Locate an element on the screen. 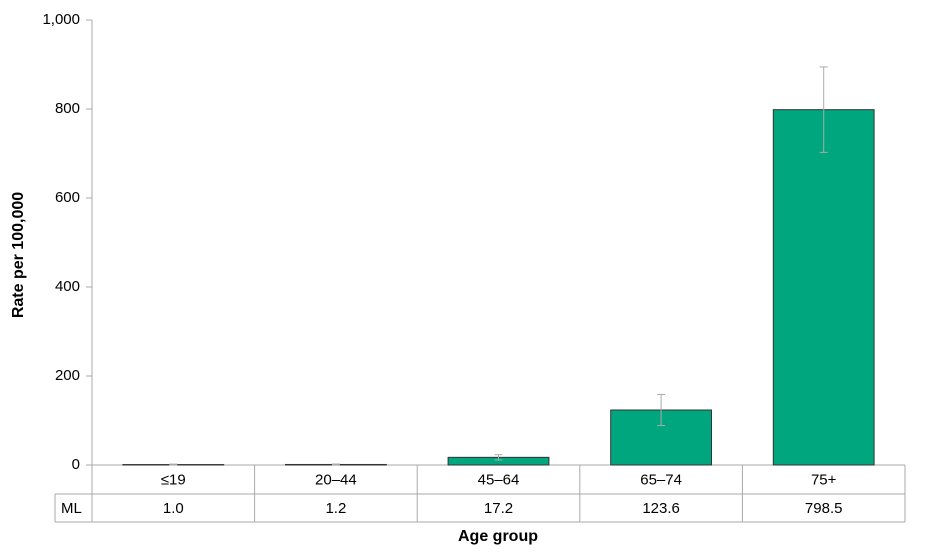 This screenshot has height=557, width=930. y-tick-label: 0 is located at coordinates (76, 464).